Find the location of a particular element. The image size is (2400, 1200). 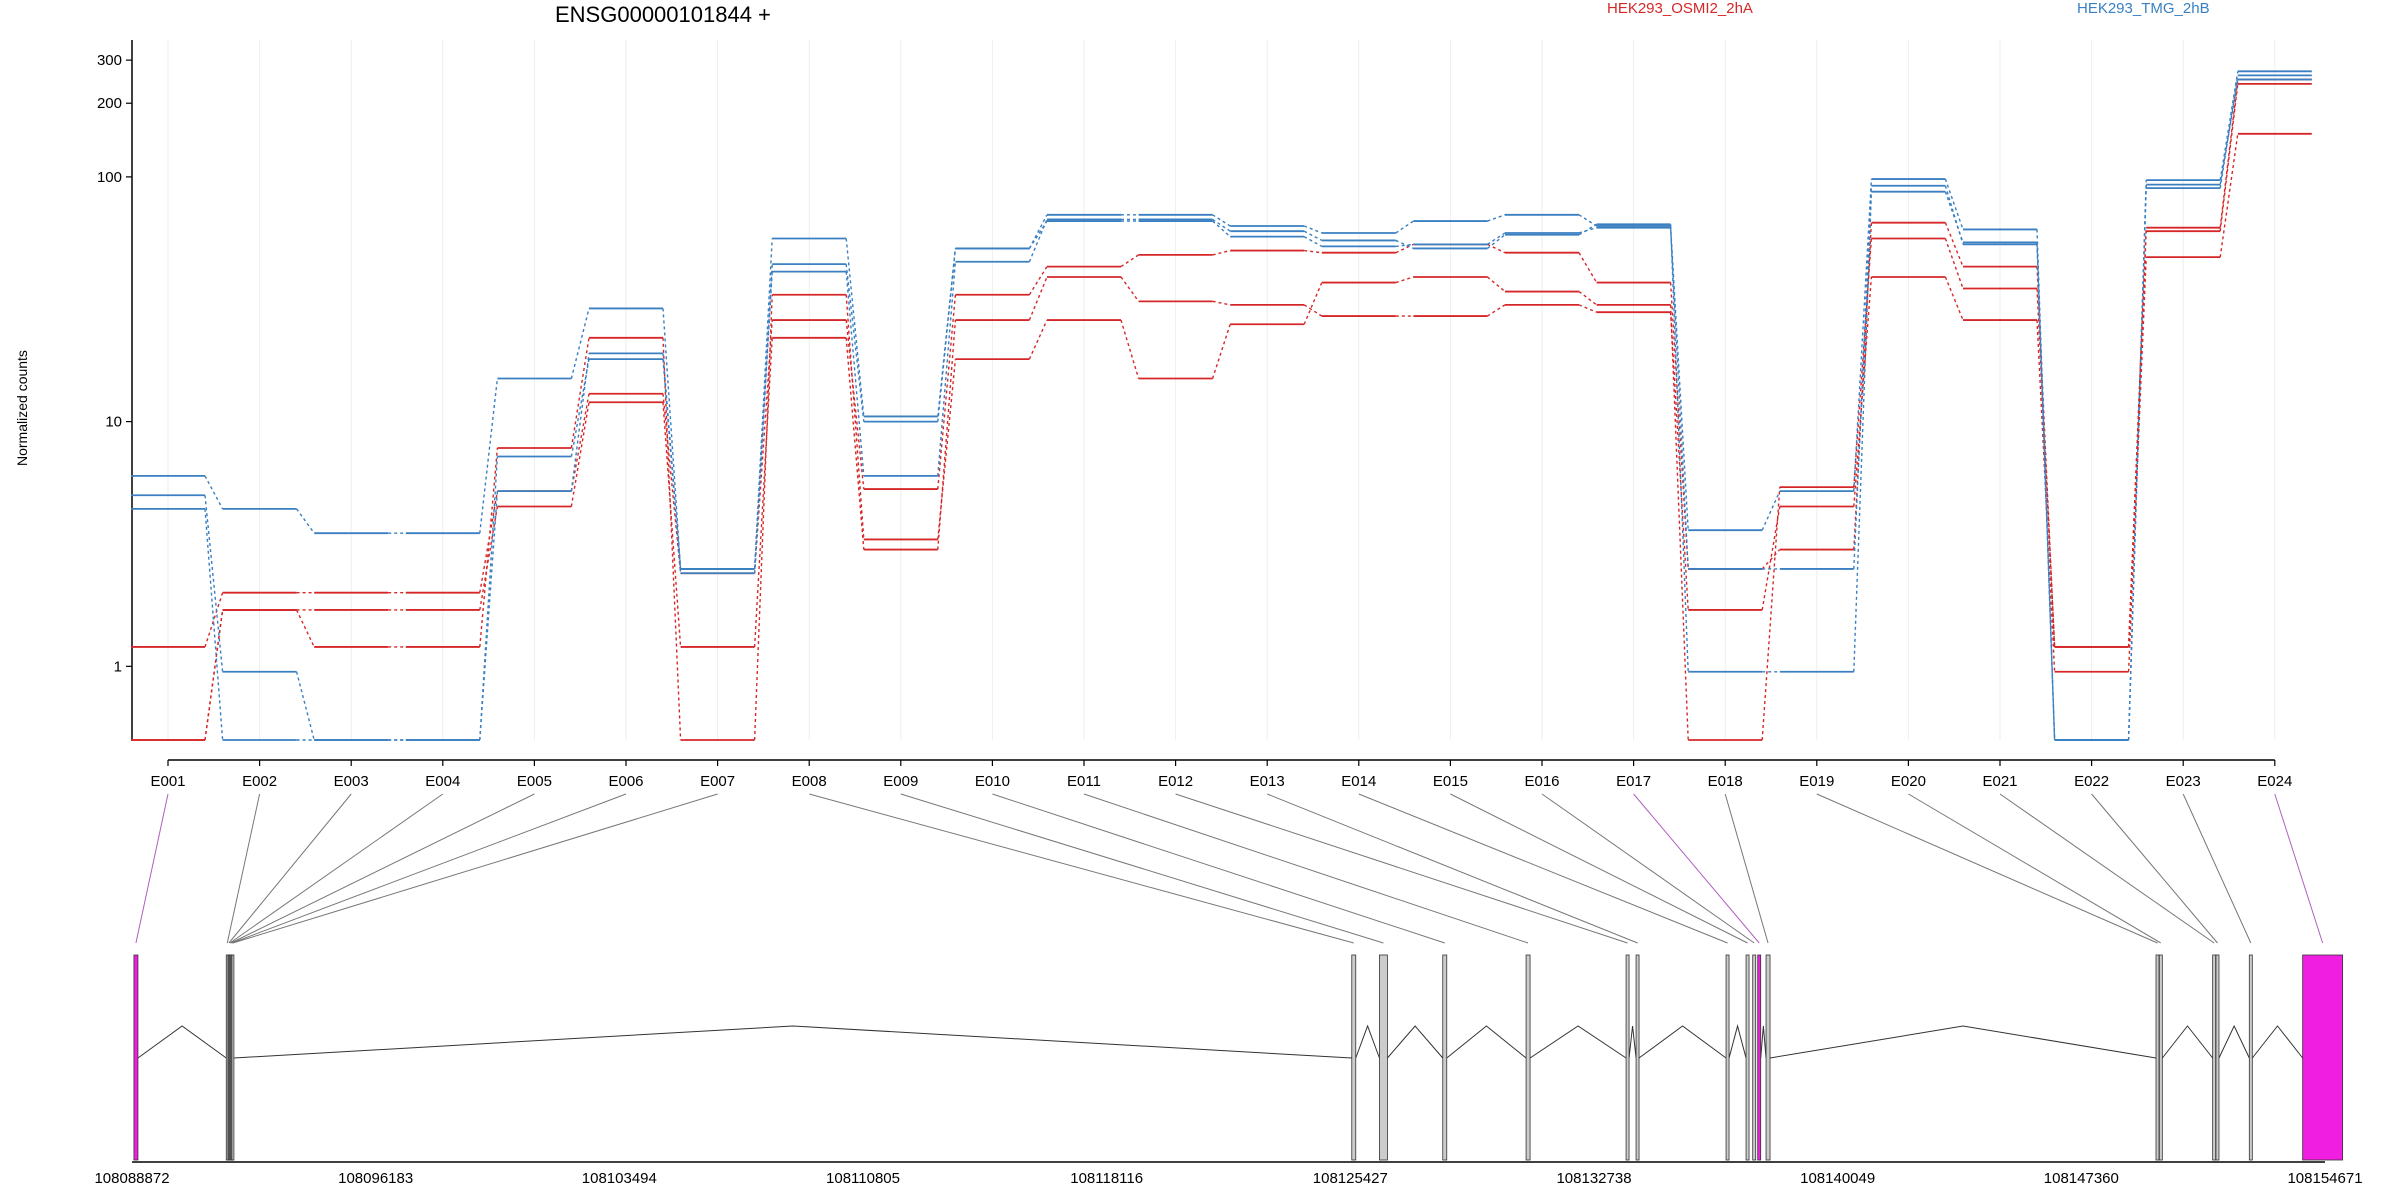

exon-link-e008 is located at coordinates (1081, 868).